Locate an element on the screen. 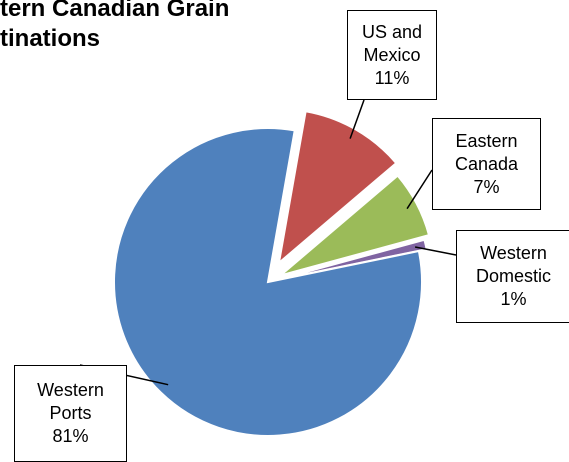 This screenshot has height=462, width=569. chart-title: tern Canadian Grain tinations is located at coordinates (114, 27).